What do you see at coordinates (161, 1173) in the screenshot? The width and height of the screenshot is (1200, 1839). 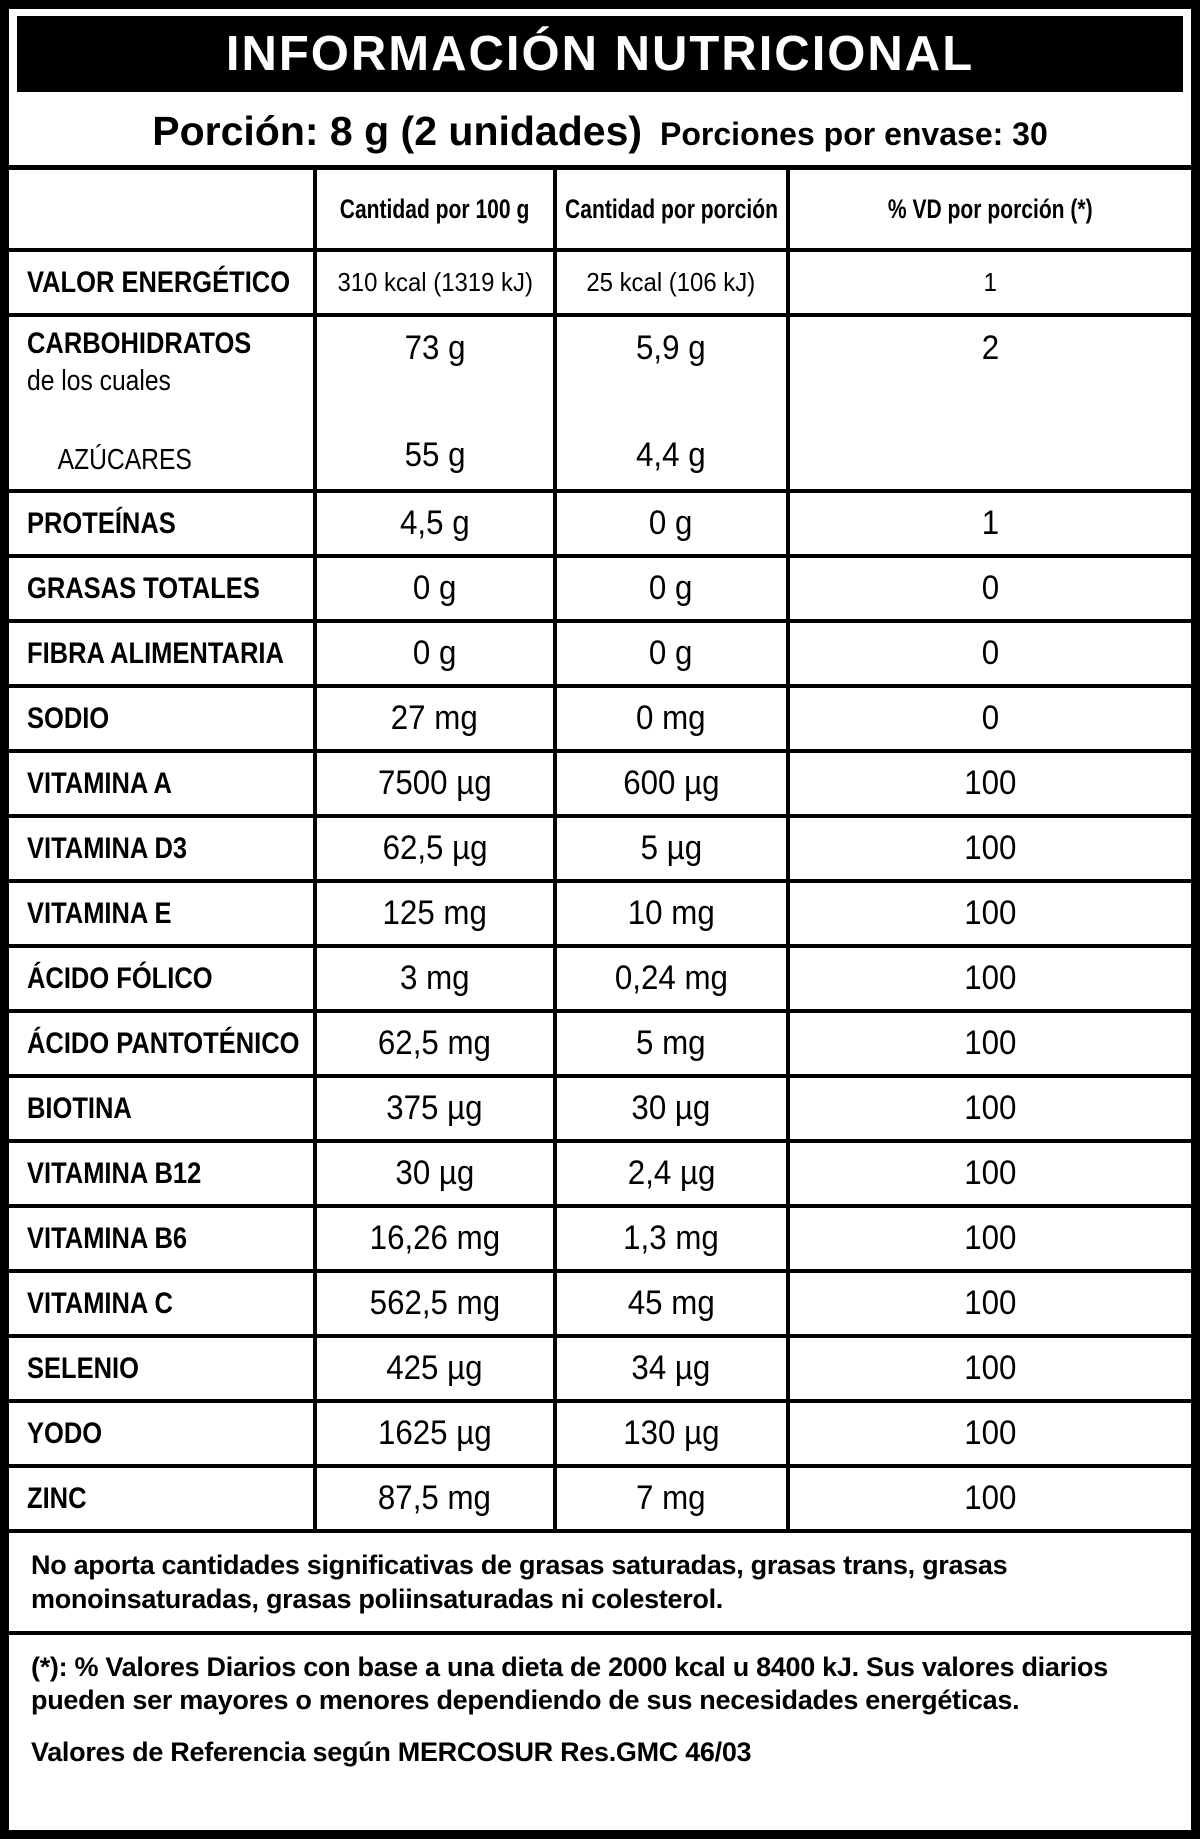 I see `nutrient-name-cell: VITAMINA B12` at bounding box center [161, 1173].